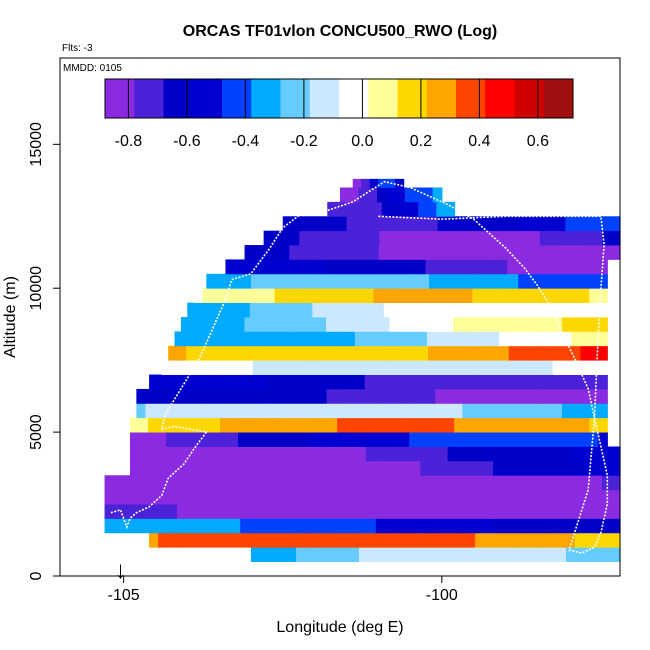 The height and width of the screenshot is (650, 650). Describe the element at coordinates (283, 590) in the screenshot. I see `x-axis: -105 -100` at that location.